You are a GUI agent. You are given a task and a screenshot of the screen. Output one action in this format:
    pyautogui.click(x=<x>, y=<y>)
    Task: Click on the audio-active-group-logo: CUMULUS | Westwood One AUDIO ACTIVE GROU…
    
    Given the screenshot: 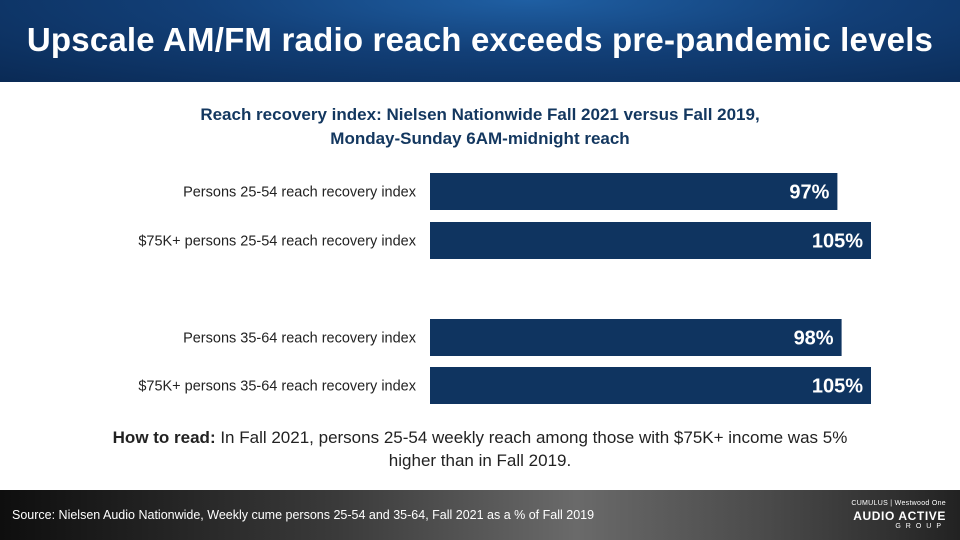 What is the action you would take?
    pyautogui.click(x=886, y=515)
    